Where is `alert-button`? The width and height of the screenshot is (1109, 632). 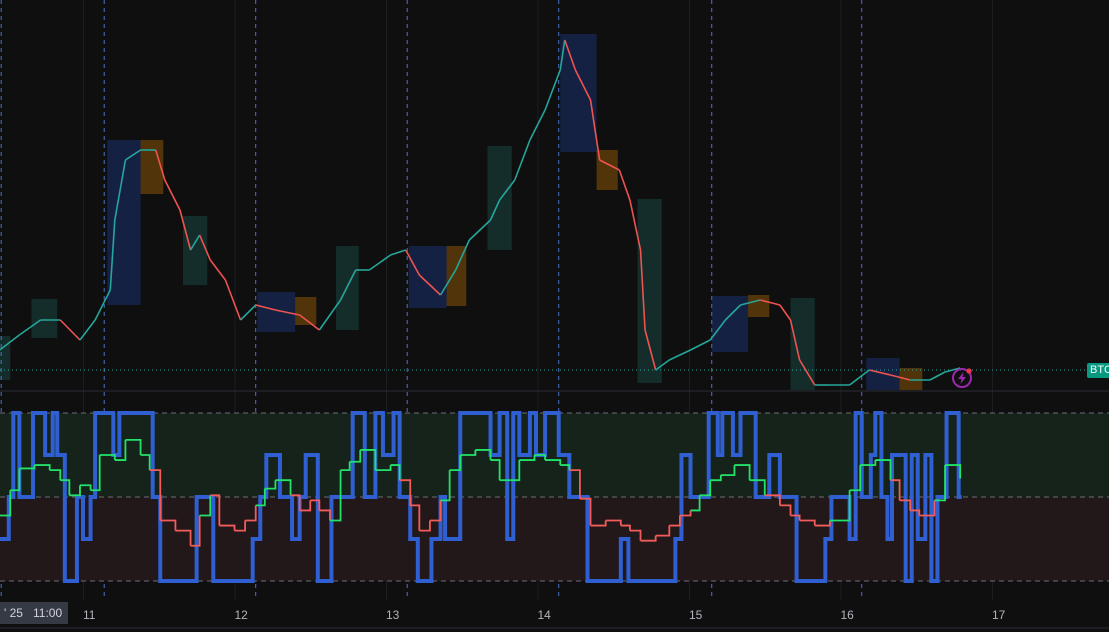
alert-button is located at coordinates (962, 378).